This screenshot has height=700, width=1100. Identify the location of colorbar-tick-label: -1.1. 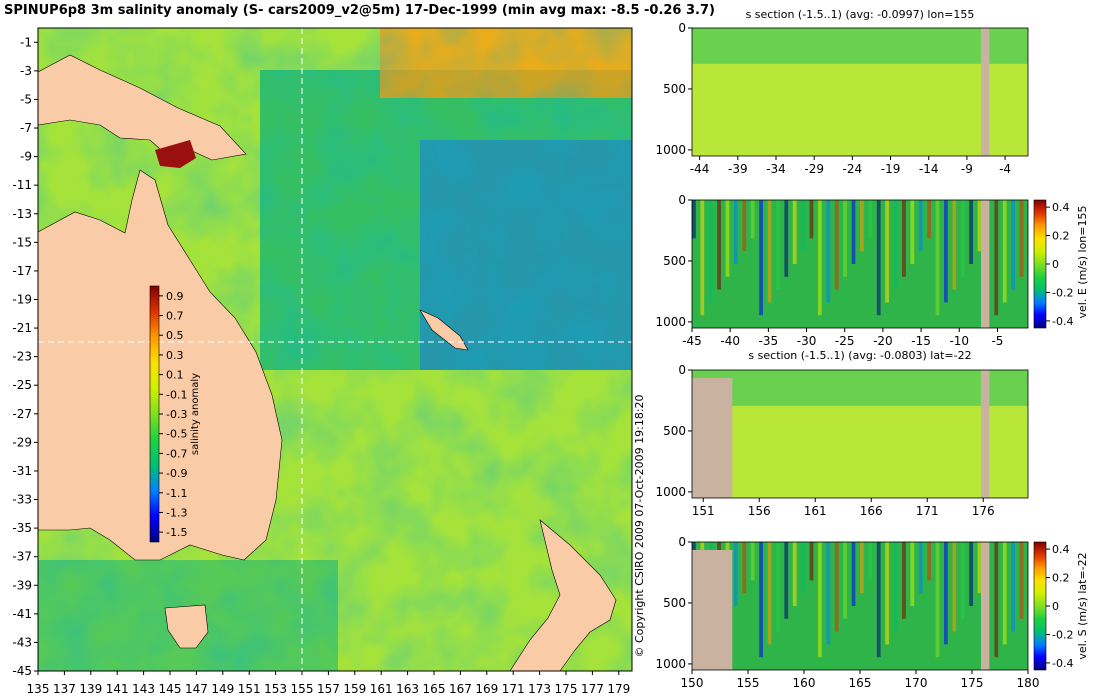
(176, 493).